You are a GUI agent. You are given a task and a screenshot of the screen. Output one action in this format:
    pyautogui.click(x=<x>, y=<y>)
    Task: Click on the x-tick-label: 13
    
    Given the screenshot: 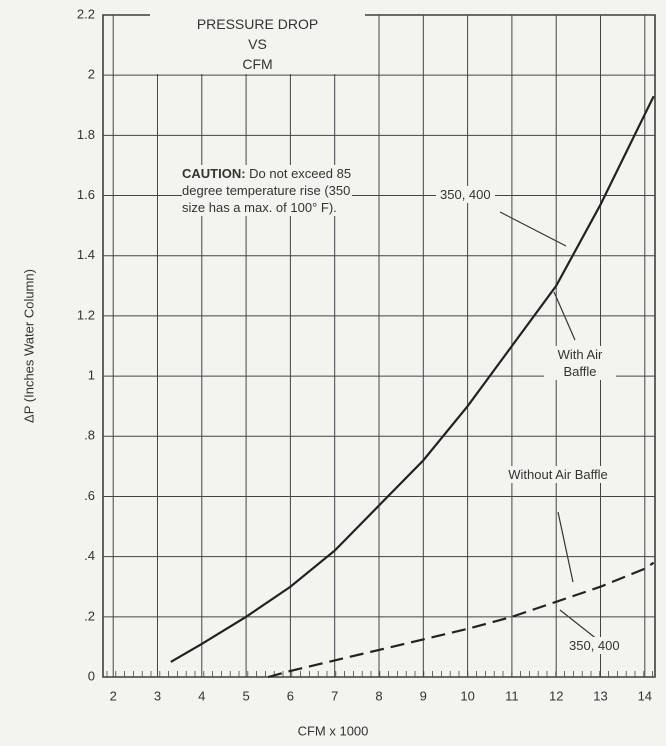 What is the action you would take?
    pyautogui.click(x=600, y=695)
    